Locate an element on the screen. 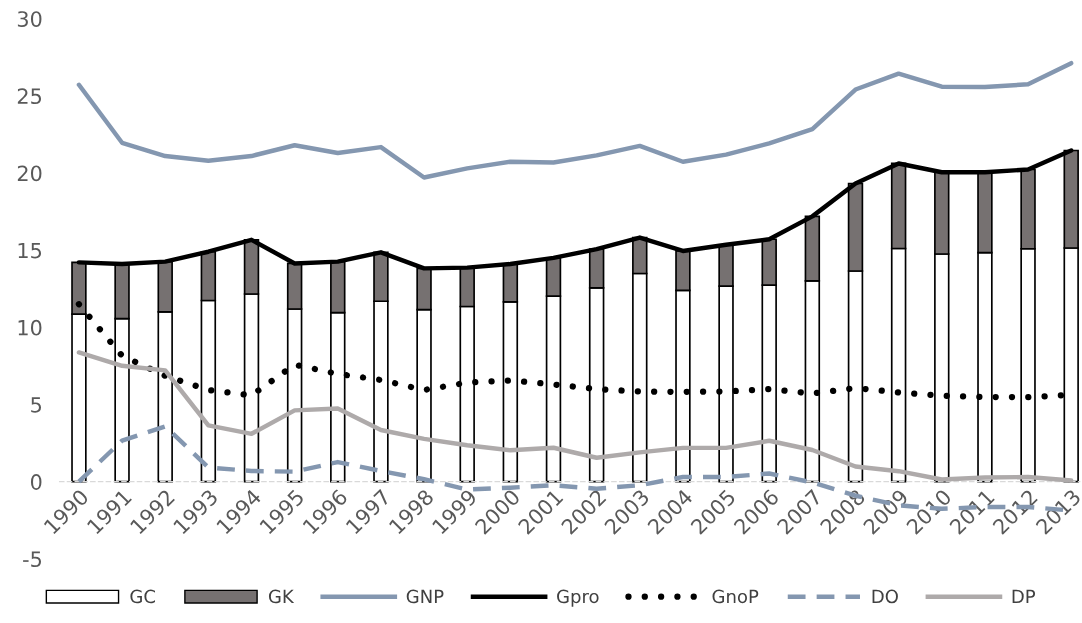  legend-label: DO is located at coordinates (885, 596).